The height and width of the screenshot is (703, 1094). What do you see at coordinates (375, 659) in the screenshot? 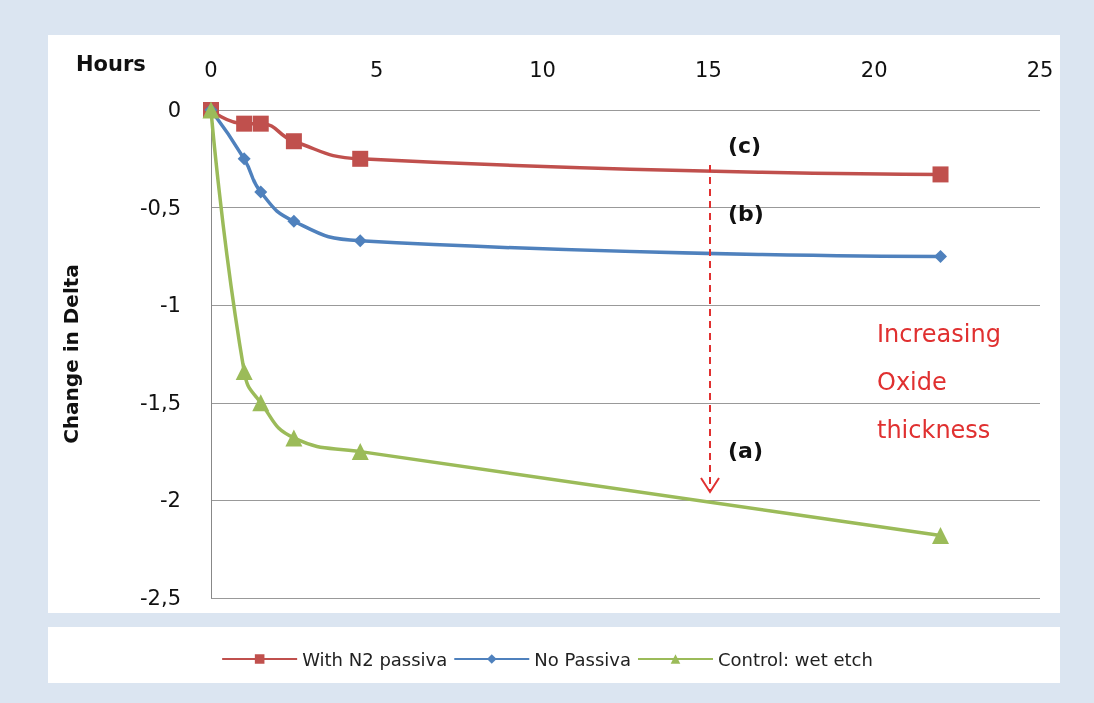
I see `legend-label: With N2 passiva` at bounding box center [375, 659].